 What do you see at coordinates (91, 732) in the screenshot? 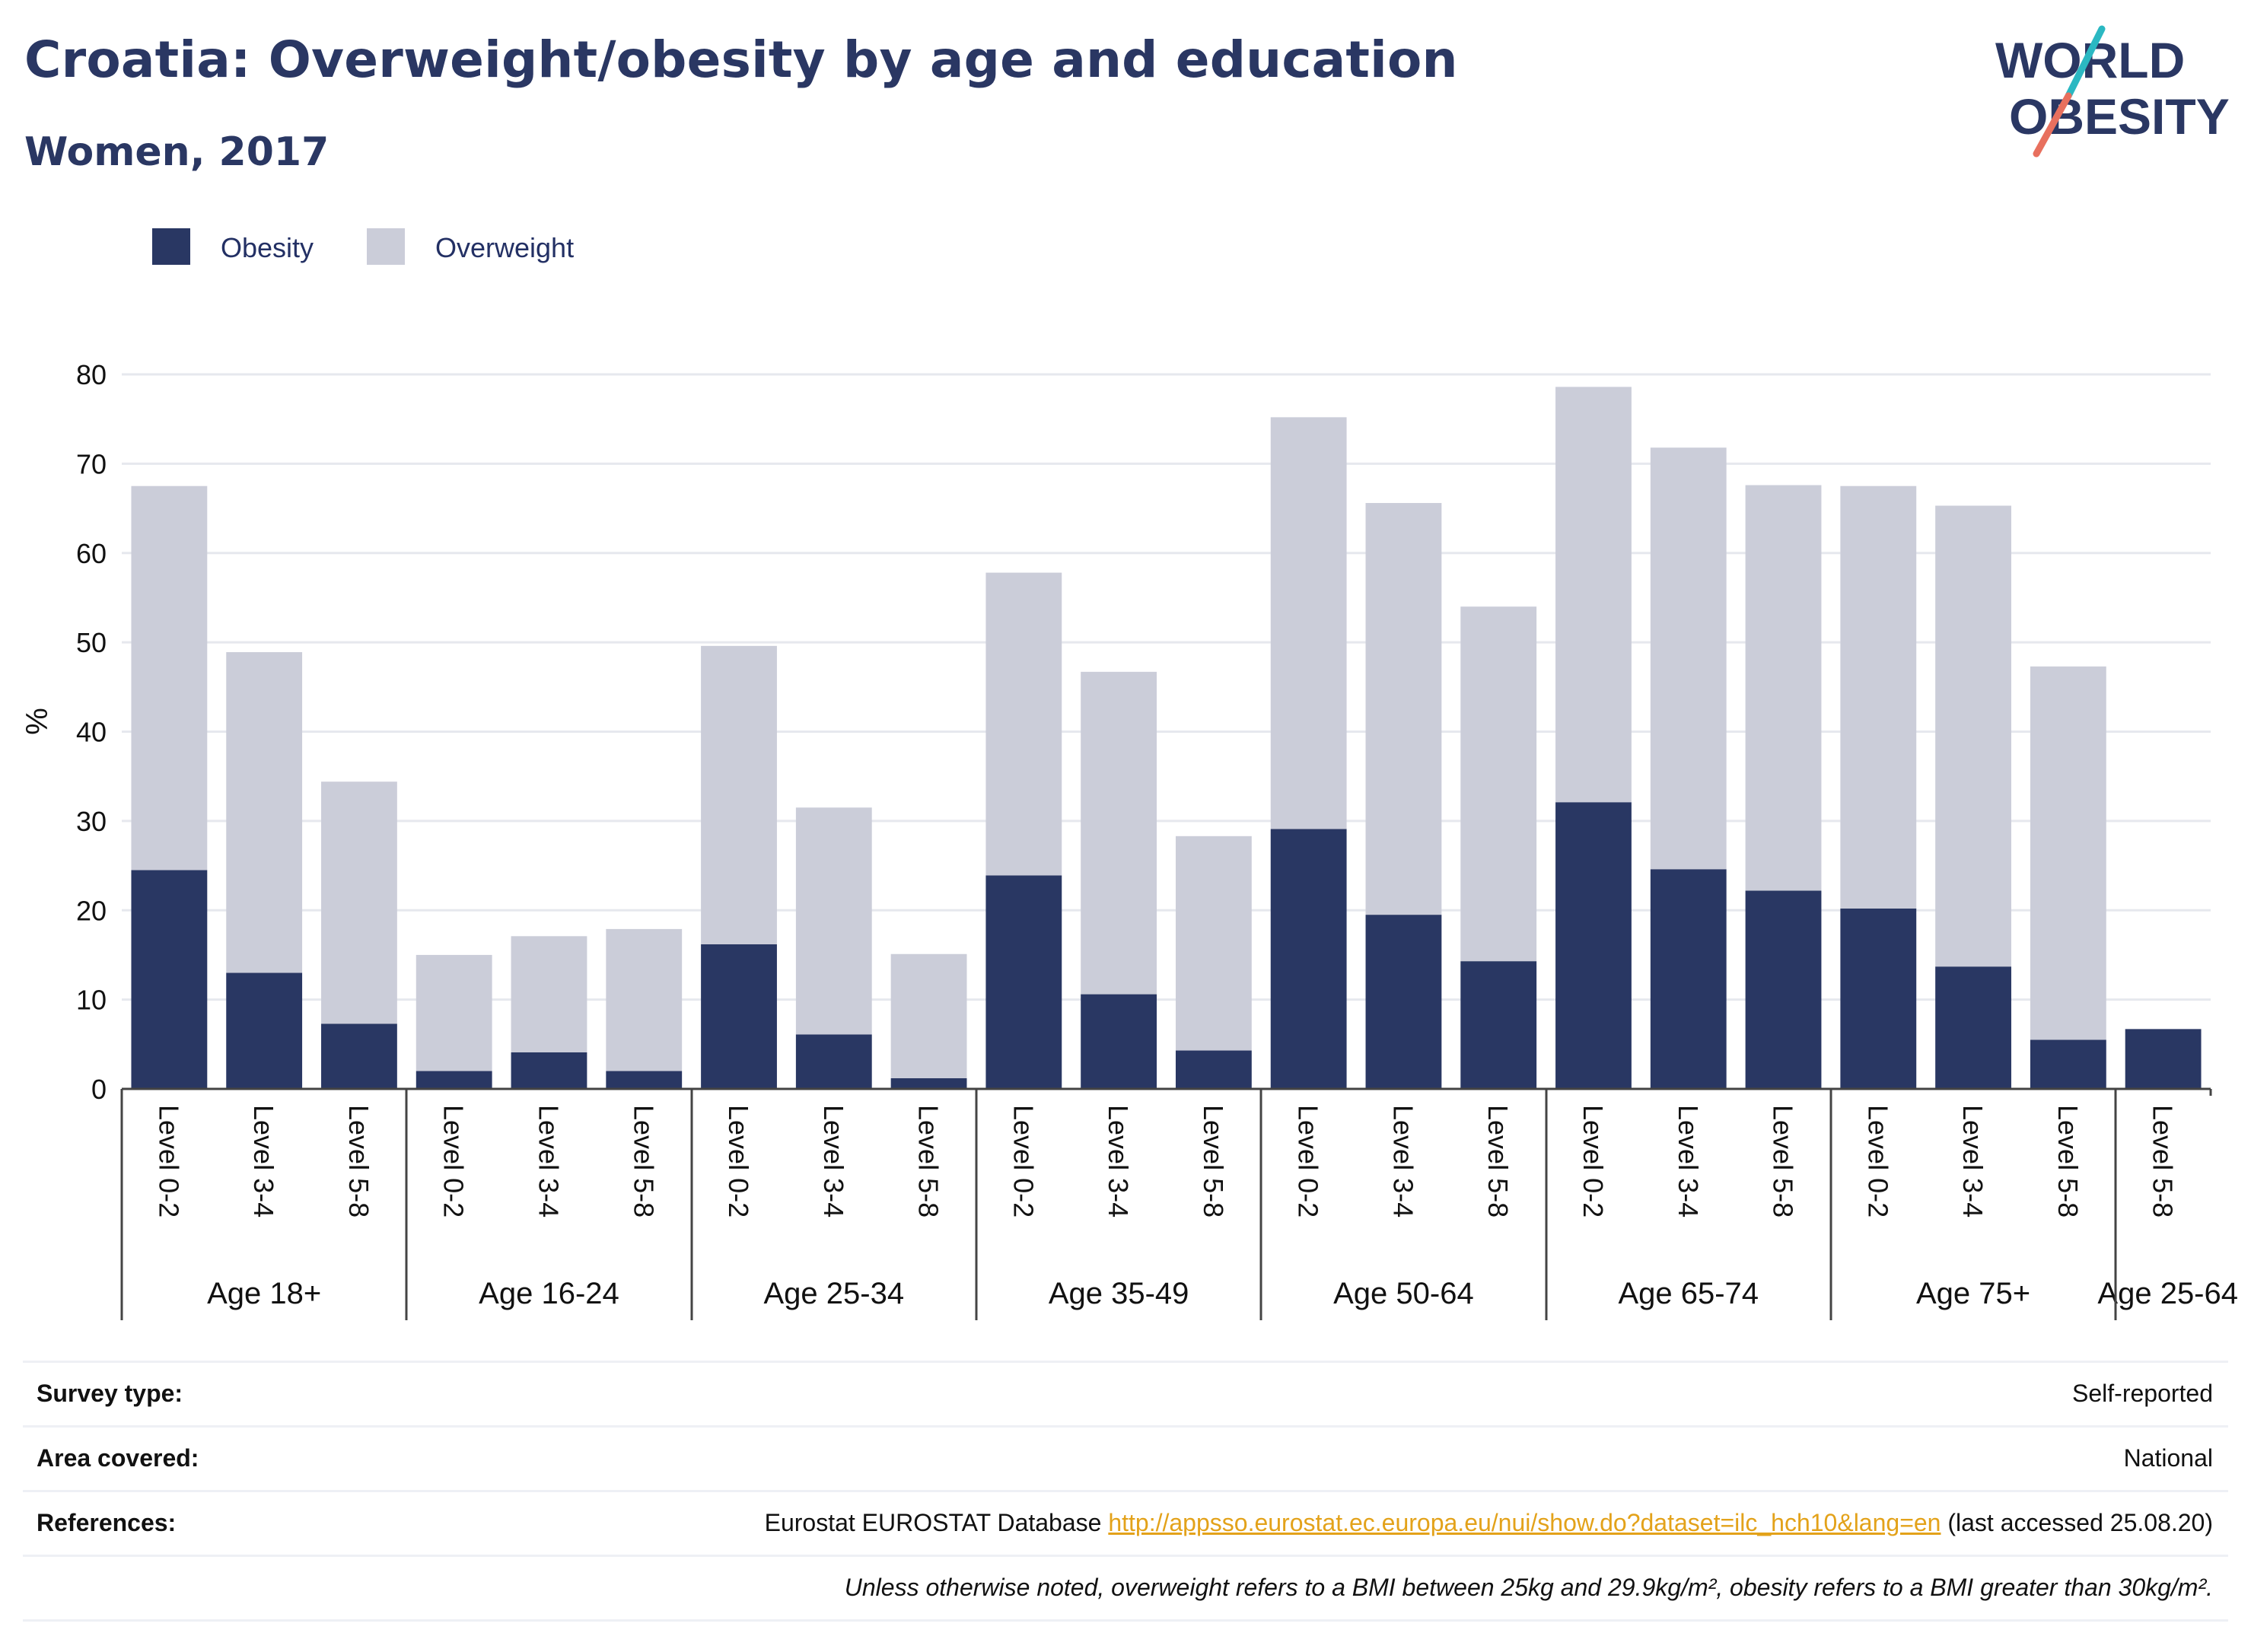
I see `y-tick-label: 40` at bounding box center [91, 732].